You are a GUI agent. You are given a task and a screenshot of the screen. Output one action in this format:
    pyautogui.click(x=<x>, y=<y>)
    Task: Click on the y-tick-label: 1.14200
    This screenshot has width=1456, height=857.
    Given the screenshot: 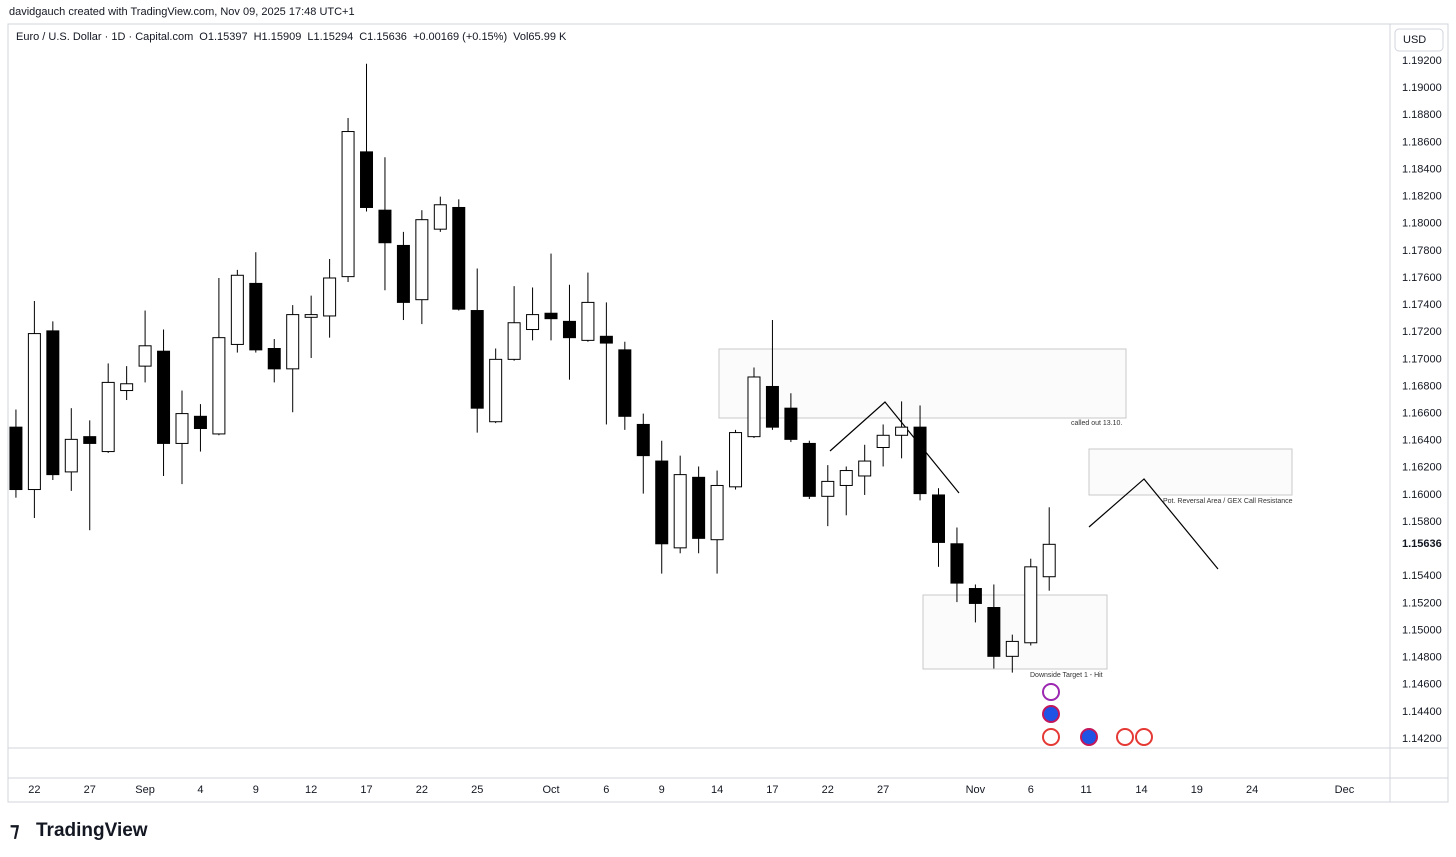 What is the action you would take?
    pyautogui.click(x=1422, y=739)
    